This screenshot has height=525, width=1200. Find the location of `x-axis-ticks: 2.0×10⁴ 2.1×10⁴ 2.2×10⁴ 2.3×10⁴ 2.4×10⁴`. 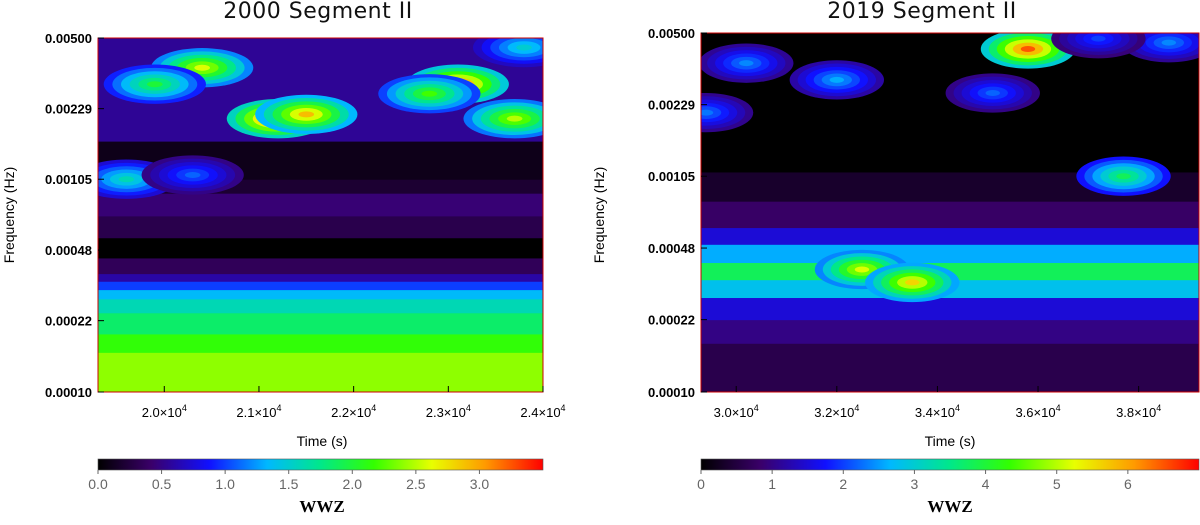

x-axis-ticks: 2.0×10⁴ 2.1×10⁴ 2.2×10⁴ 2.3×10⁴ 2.4×10⁴ is located at coordinates (354, 403).